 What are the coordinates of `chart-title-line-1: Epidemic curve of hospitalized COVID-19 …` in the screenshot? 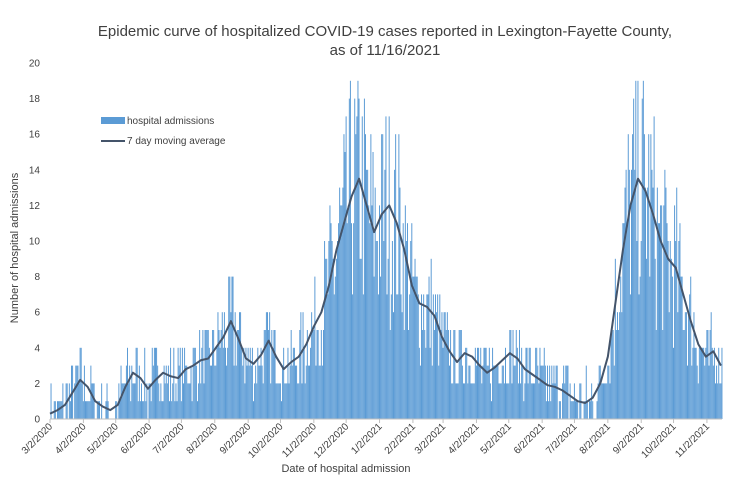 It's located at (385, 31).